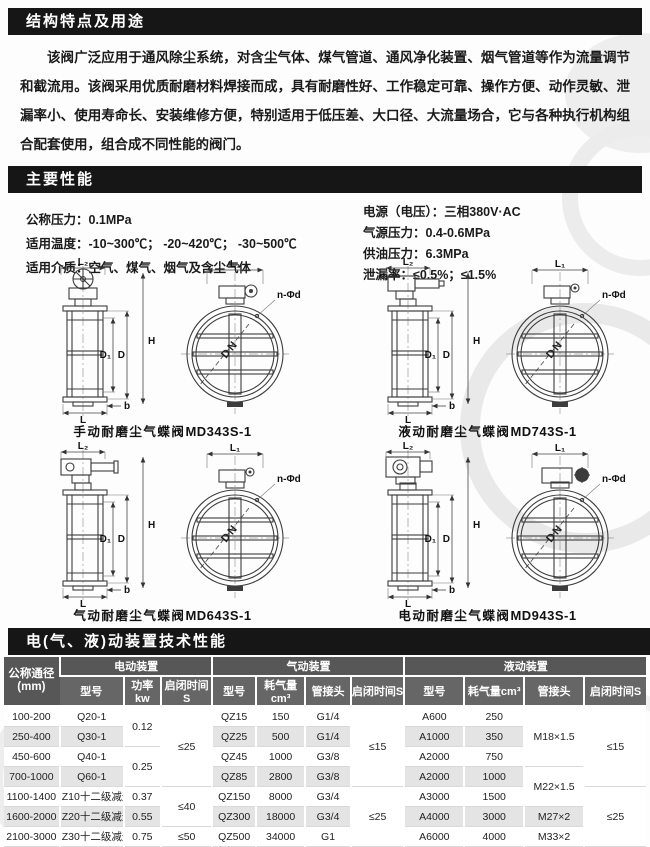 The height and width of the screenshot is (847, 650). I want to click on section-title-performance: 主要性能, so click(325, 179).